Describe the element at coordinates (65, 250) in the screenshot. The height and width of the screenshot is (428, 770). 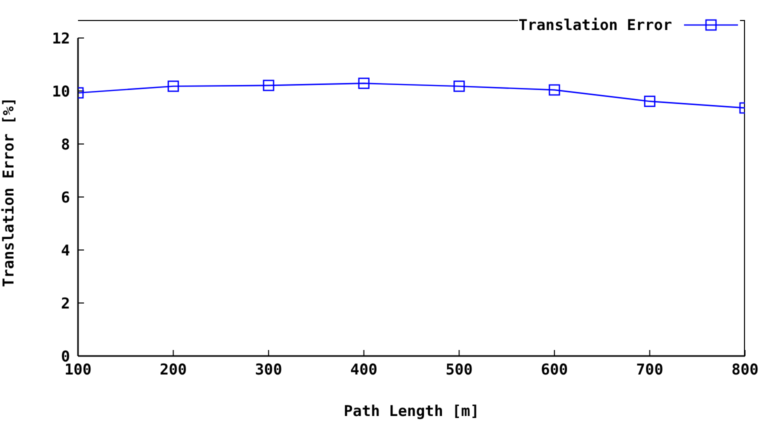
I see `y-tick-label: 4` at that location.